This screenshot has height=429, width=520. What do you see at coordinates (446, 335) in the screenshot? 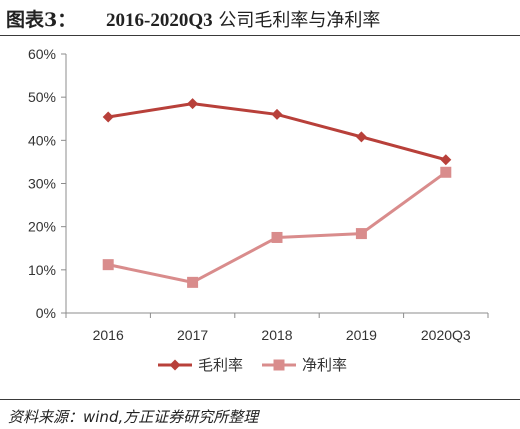
I see `x-tick-label: 2020Q3` at bounding box center [446, 335].